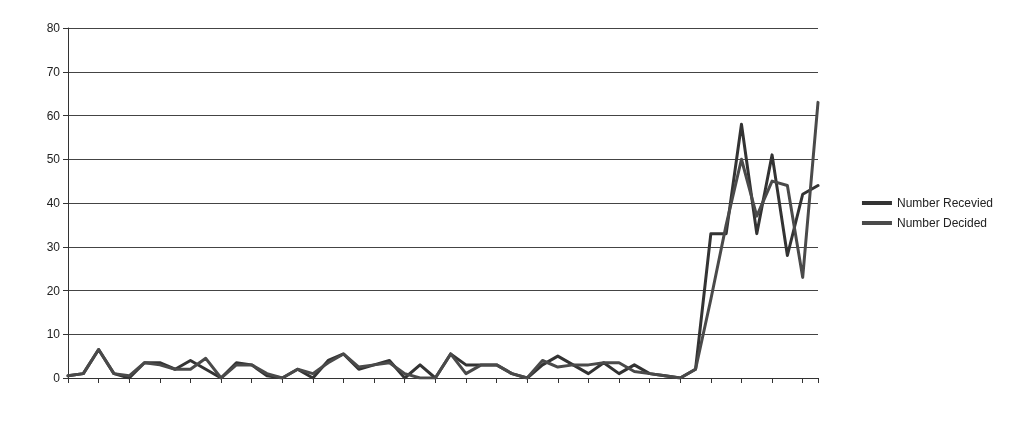 Image resolution: width=1024 pixels, height=430 pixels. What do you see at coordinates (53, 28) in the screenshot?
I see `y-tick-label: 80` at bounding box center [53, 28].